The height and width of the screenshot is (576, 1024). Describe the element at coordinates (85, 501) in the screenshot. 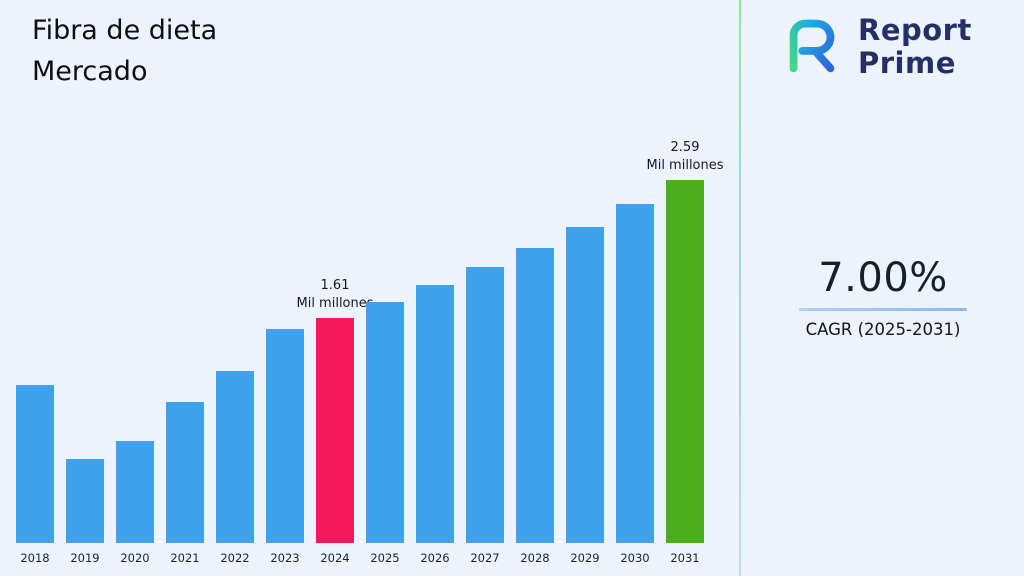

I see `bar-2019` at that location.